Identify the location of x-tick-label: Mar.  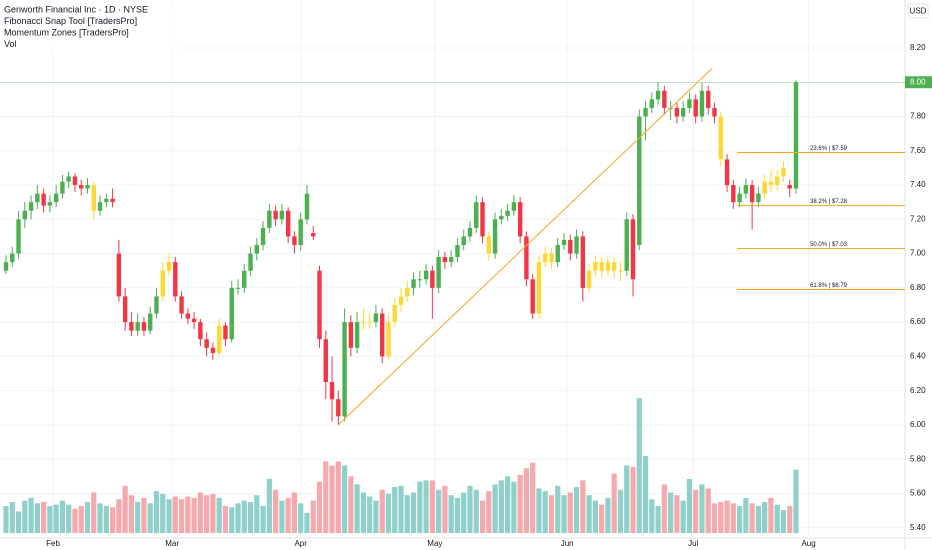
(172, 543).